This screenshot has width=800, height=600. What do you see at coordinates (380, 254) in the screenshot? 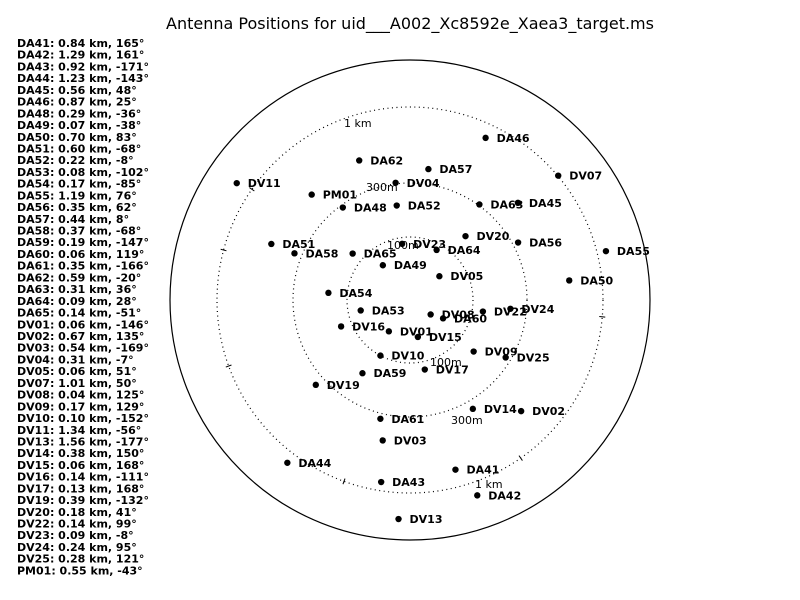
I see `antenna-label: DA65` at bounding box center [380, 254].